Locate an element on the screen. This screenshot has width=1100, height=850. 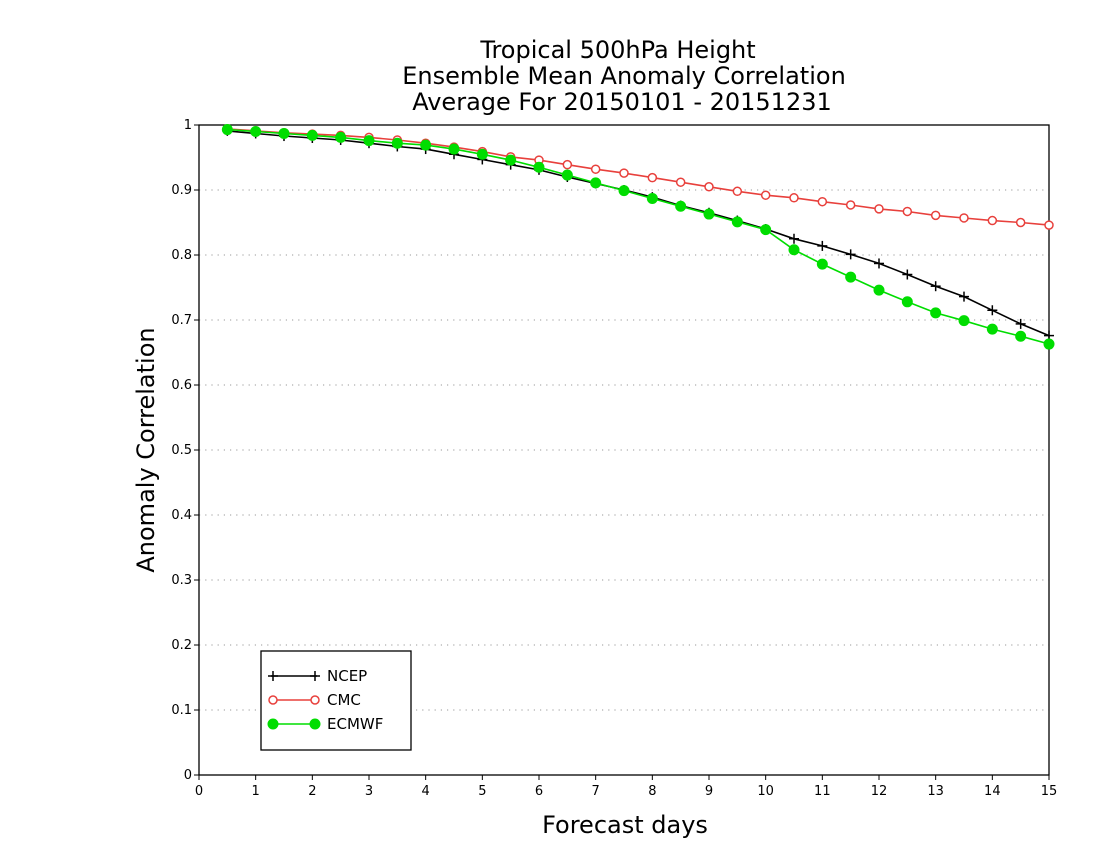
y-tick-label: 0.7 is located at coordinates (181, 320).